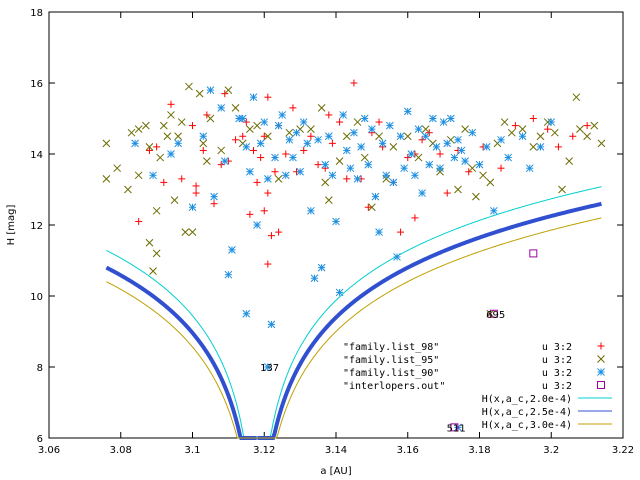 This screenshot has height=480, width=640. What do you see at coordinates (181, 344) in the screenshot?
I see `h-curve` at bounding box center [181, 344].